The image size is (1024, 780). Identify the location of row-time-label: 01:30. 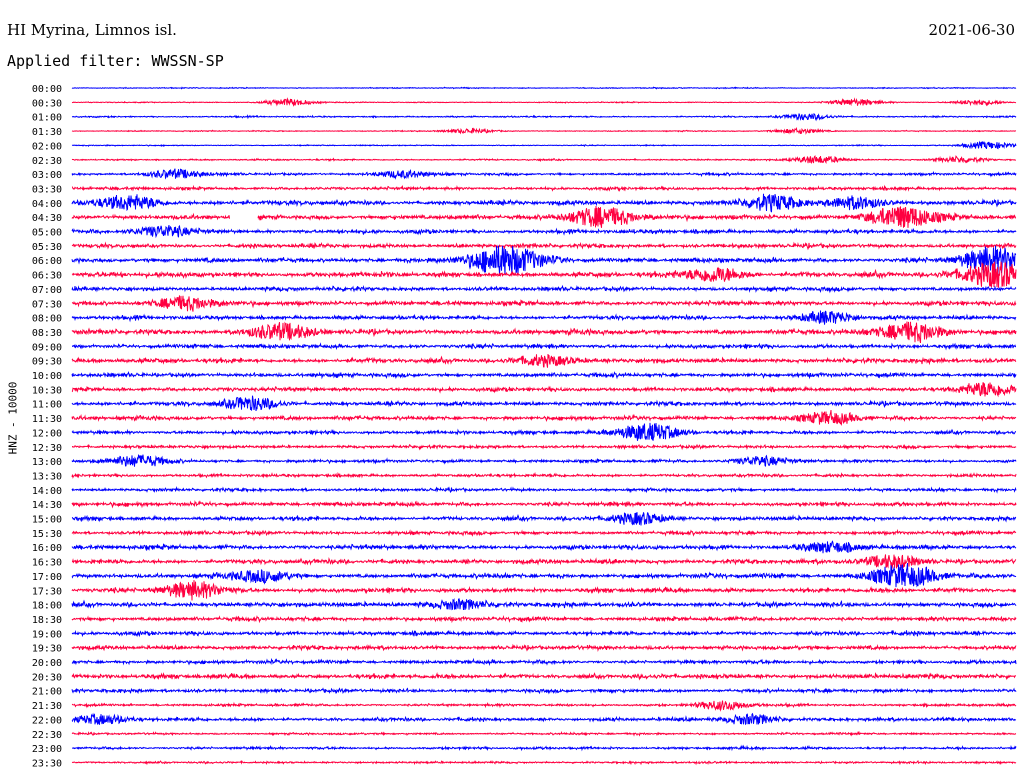
(47, 132).